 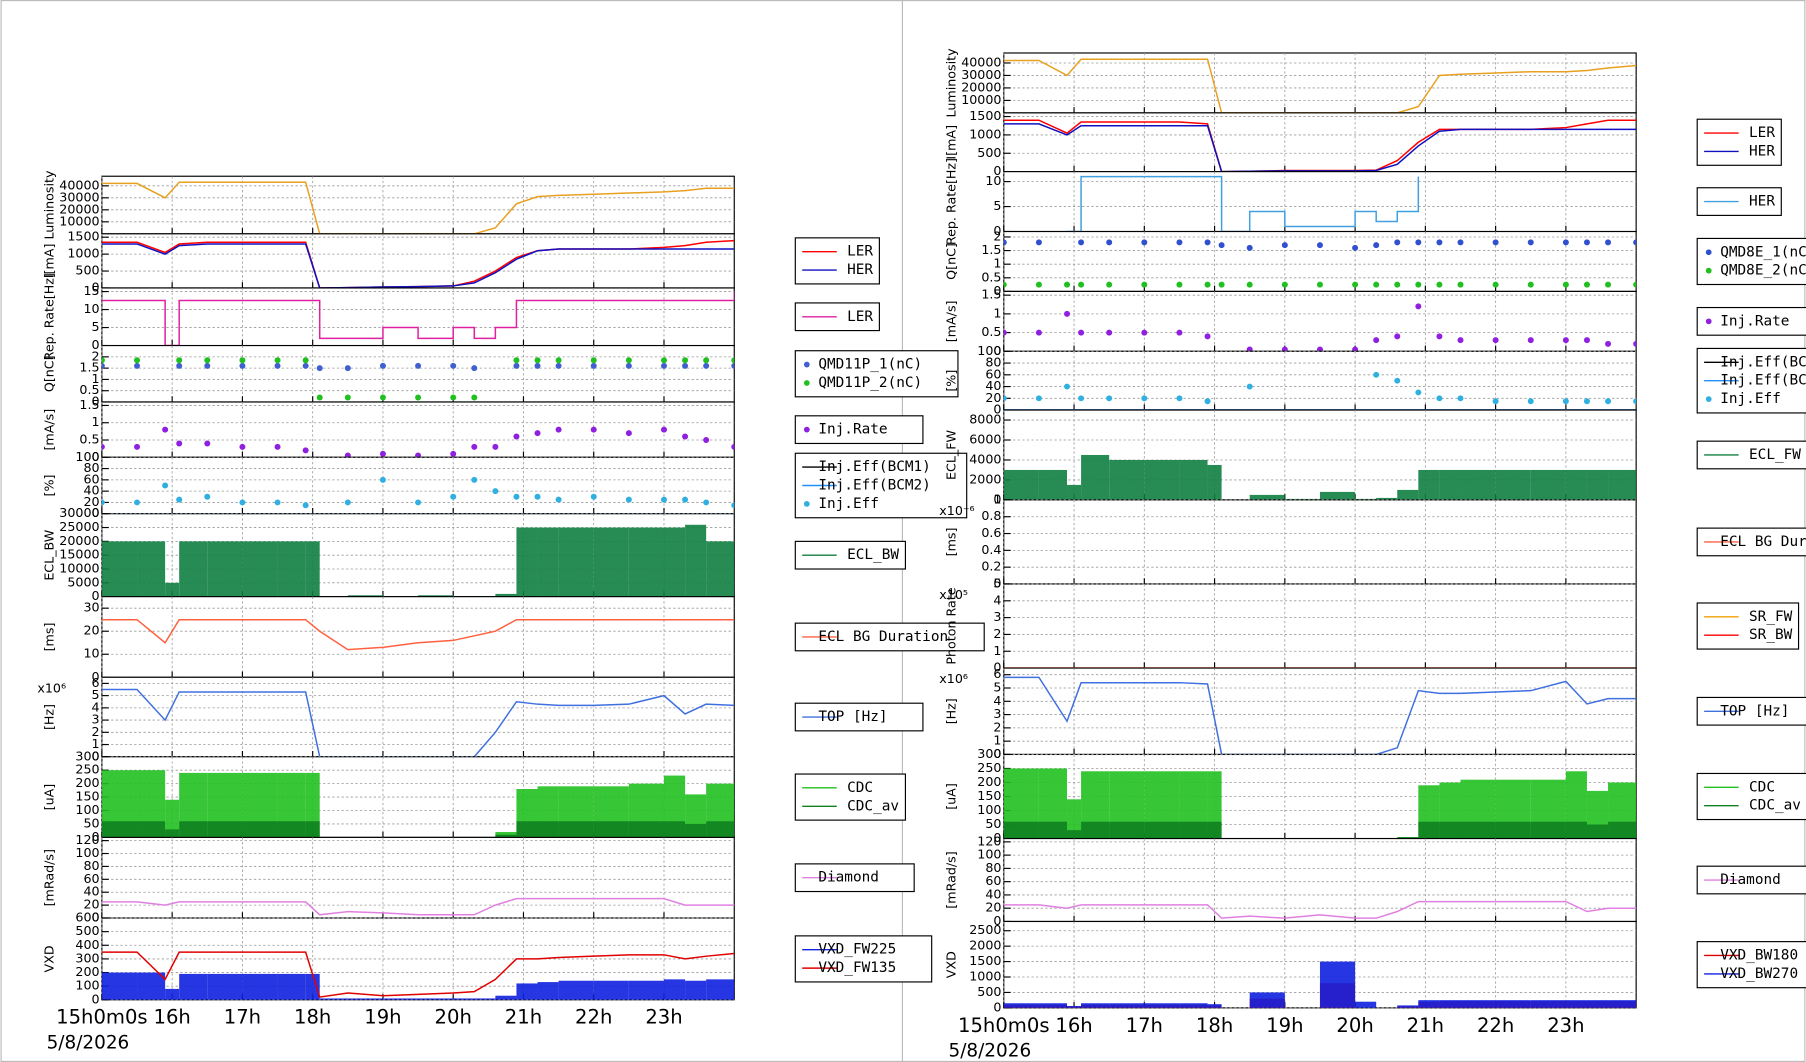 What do you see at coordinates (96, 378) in the screenshot?
I see `y-tick-label: 1` at bounding box center [96, 378].